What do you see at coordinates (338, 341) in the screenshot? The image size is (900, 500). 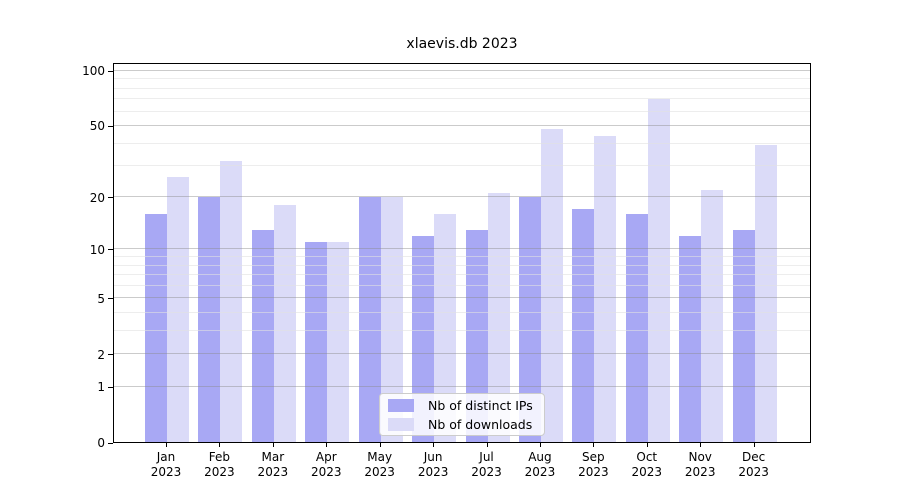 I see `bar-downloads-apr` at bounding box center [338, 341].